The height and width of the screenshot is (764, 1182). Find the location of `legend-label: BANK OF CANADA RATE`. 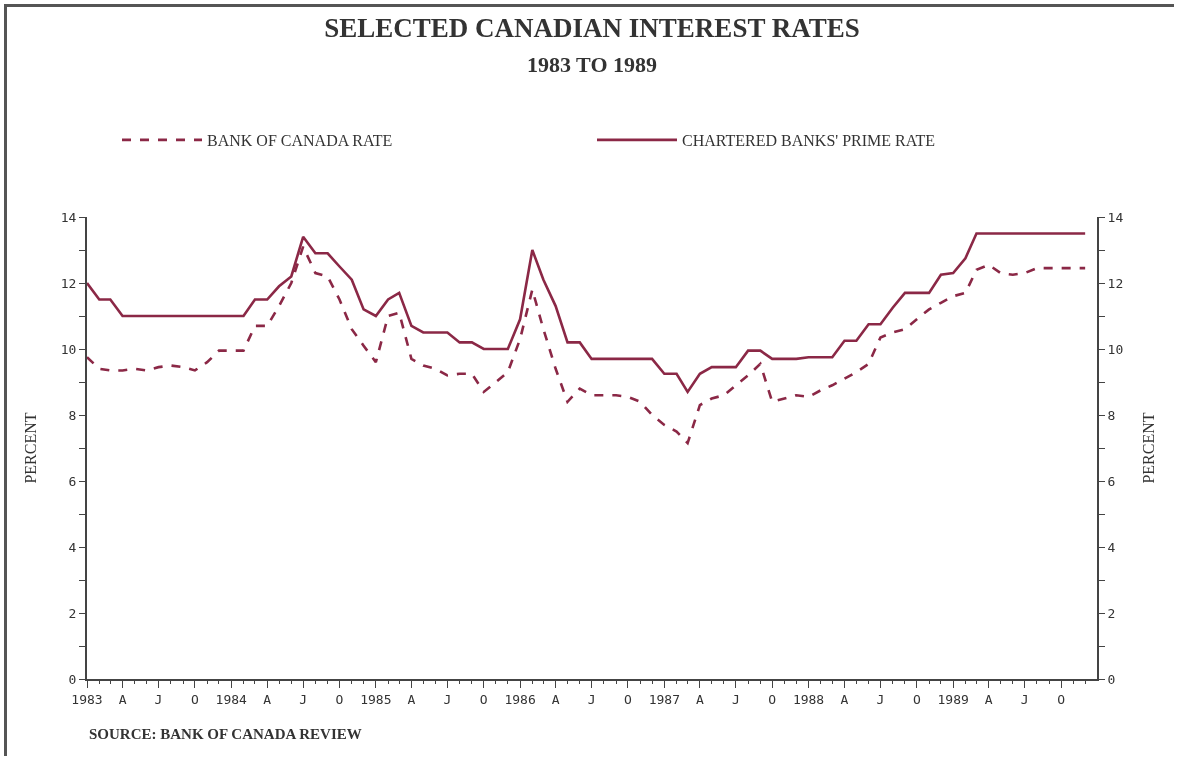

legend-label: BANK OF CANADA RATE is located at coordinates (300, 141).